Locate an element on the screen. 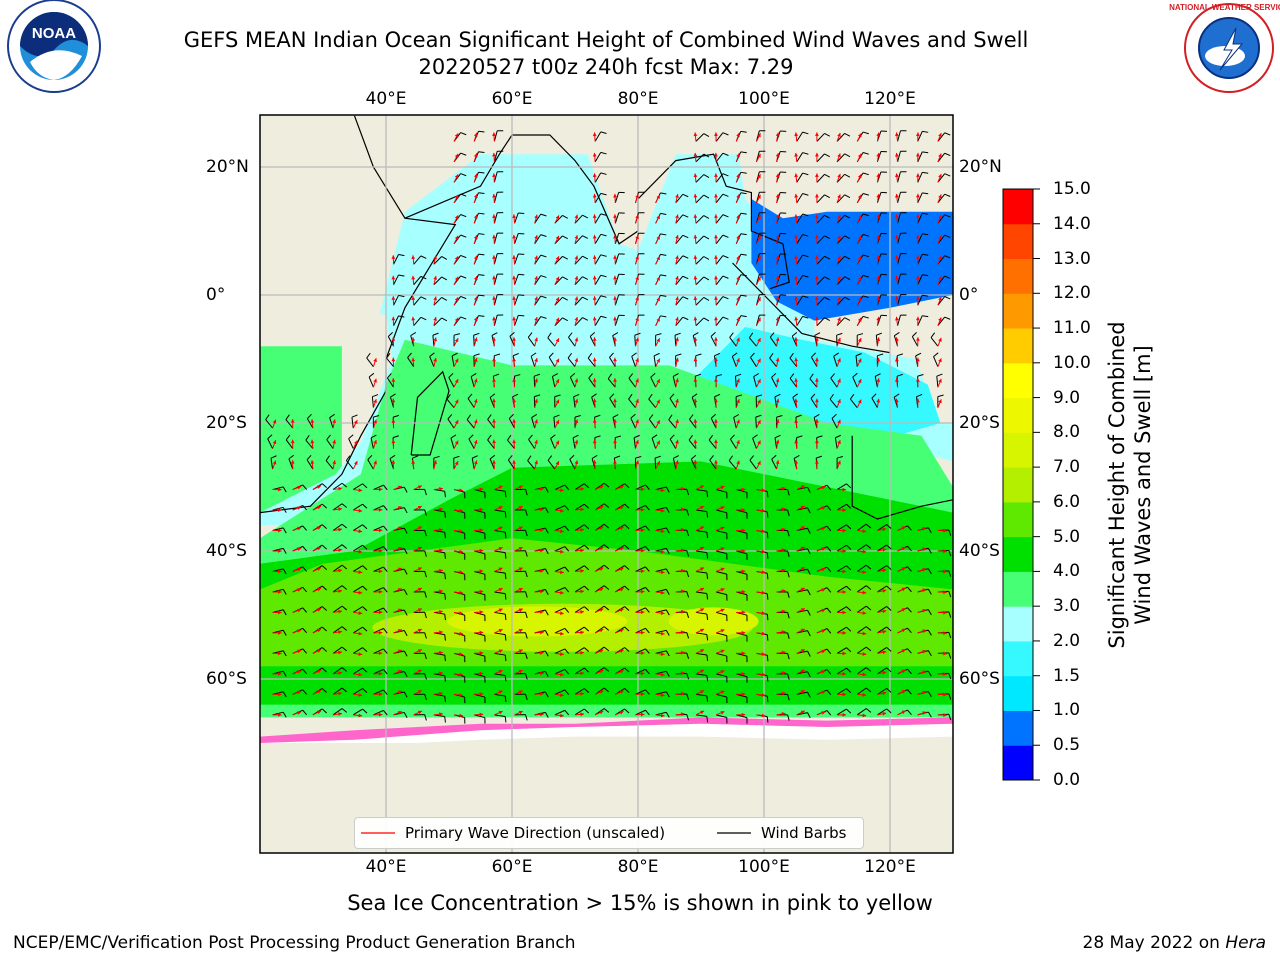 This screenshot has width=1280, height=960. ocean-band-west is located at coordinates (317, 432).